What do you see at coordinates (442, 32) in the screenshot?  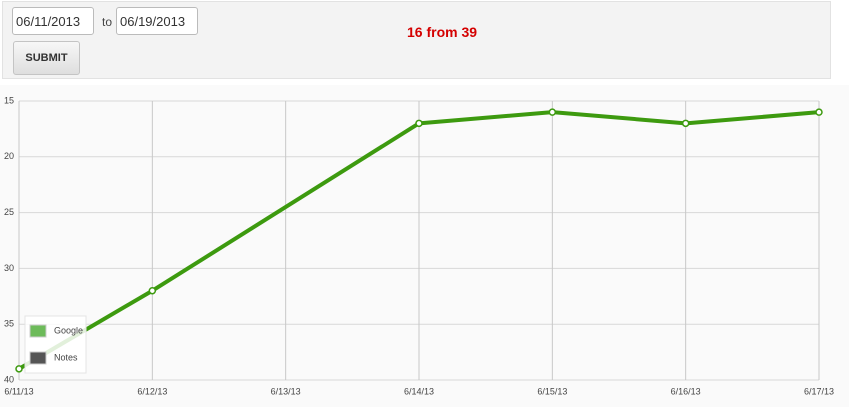 I see `status-text: 16 from 39` at bounding box center [442, 32].